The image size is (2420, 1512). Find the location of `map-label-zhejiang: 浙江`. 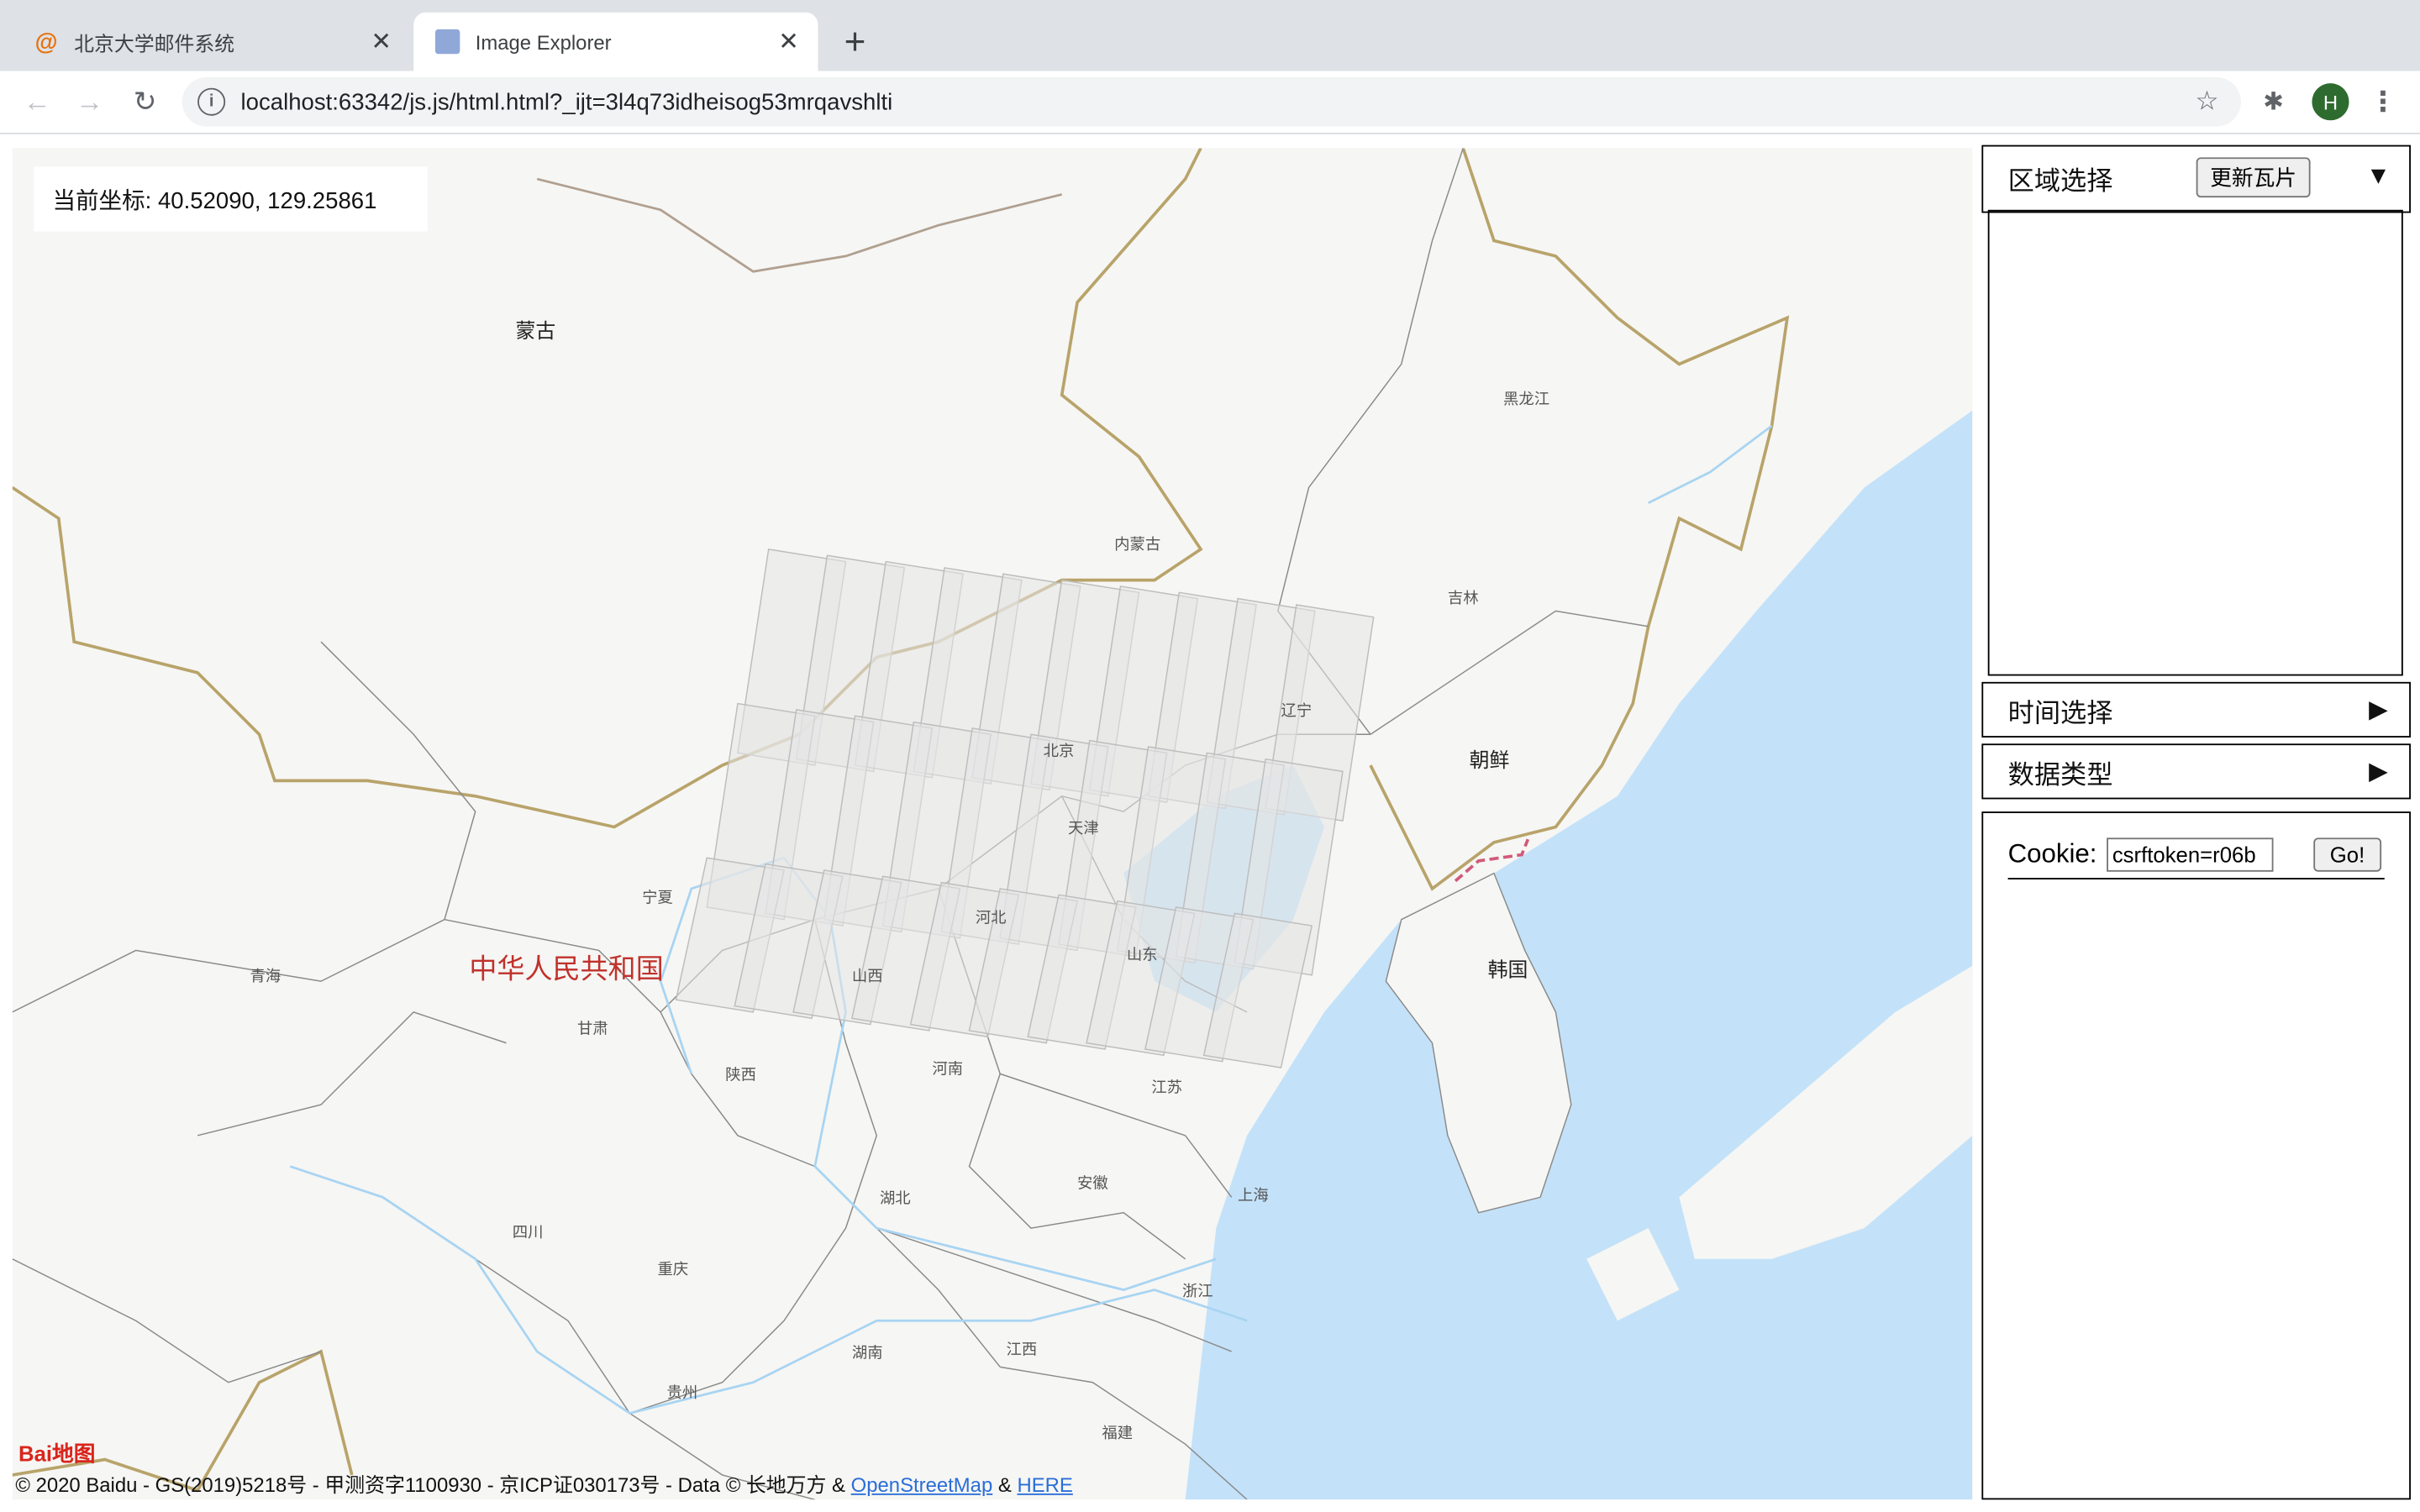

map-label-zhejiang: 浙江 is located at coordinates (1197, 1292).